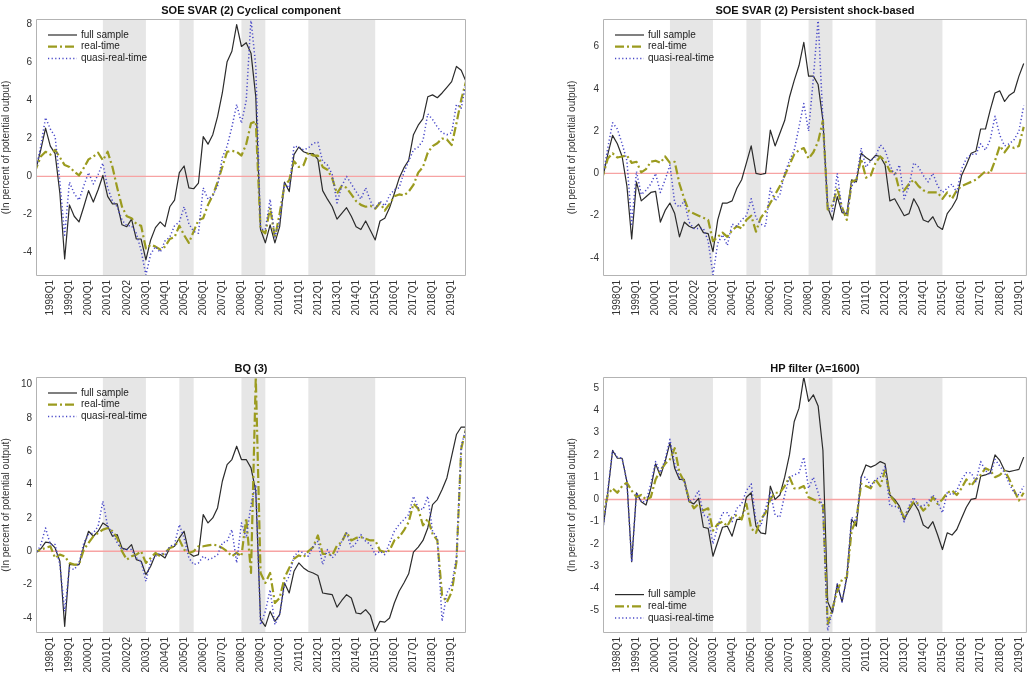 The image size is (1028, 679). Describe the element at coordinates (595, 610) in the screenshot. I see `y-tick-label: -5` at that location.